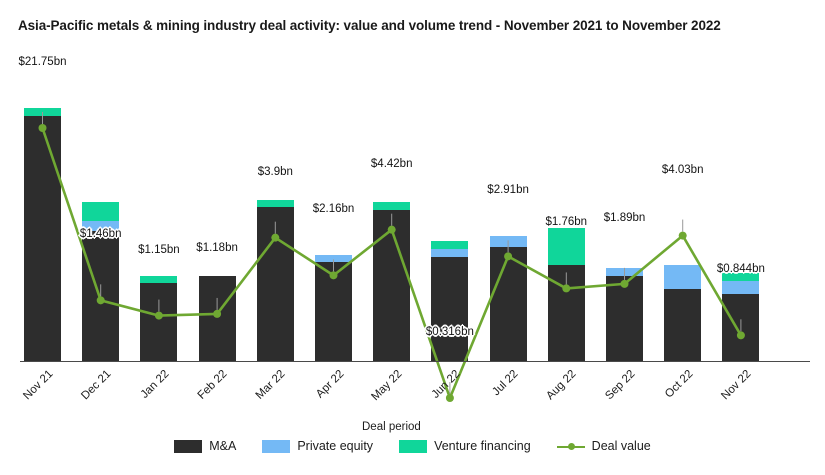  What do you see at coordinates (679, 384) in the screenshot?
I see `x-tick-label: Oct 22` at bounding box center [679, 384].